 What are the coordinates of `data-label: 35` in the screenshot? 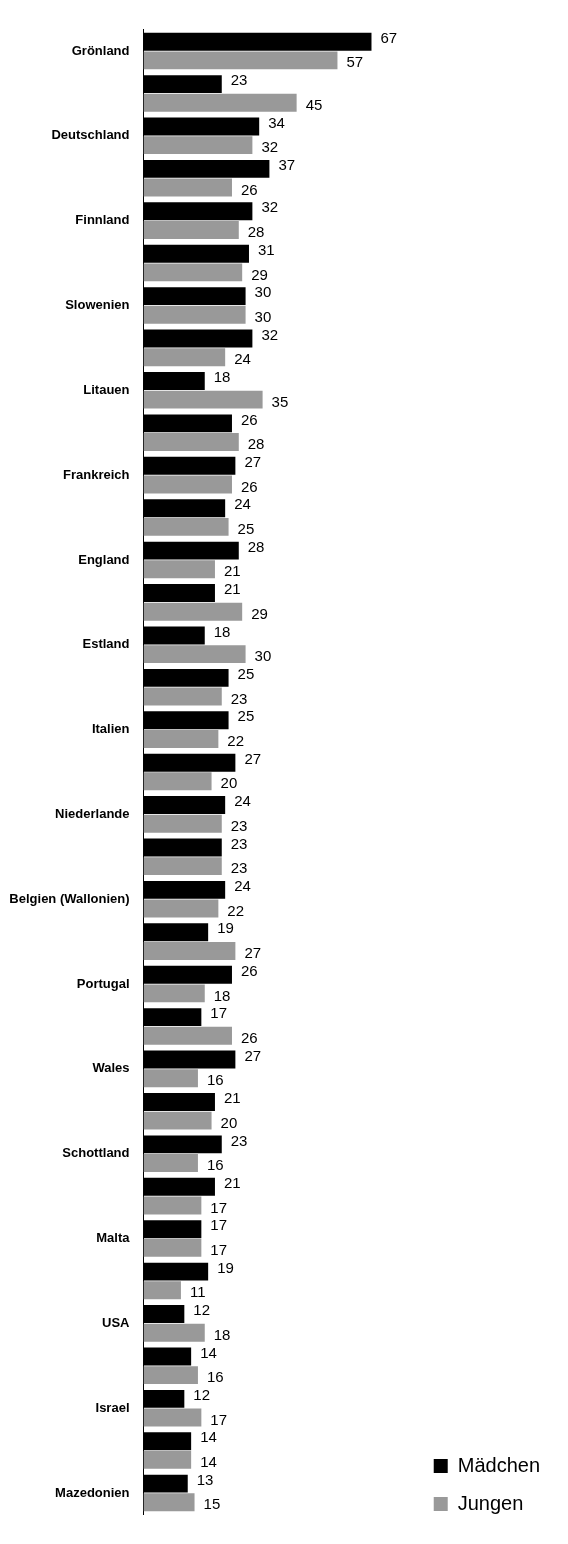 It's located at (280, 401).